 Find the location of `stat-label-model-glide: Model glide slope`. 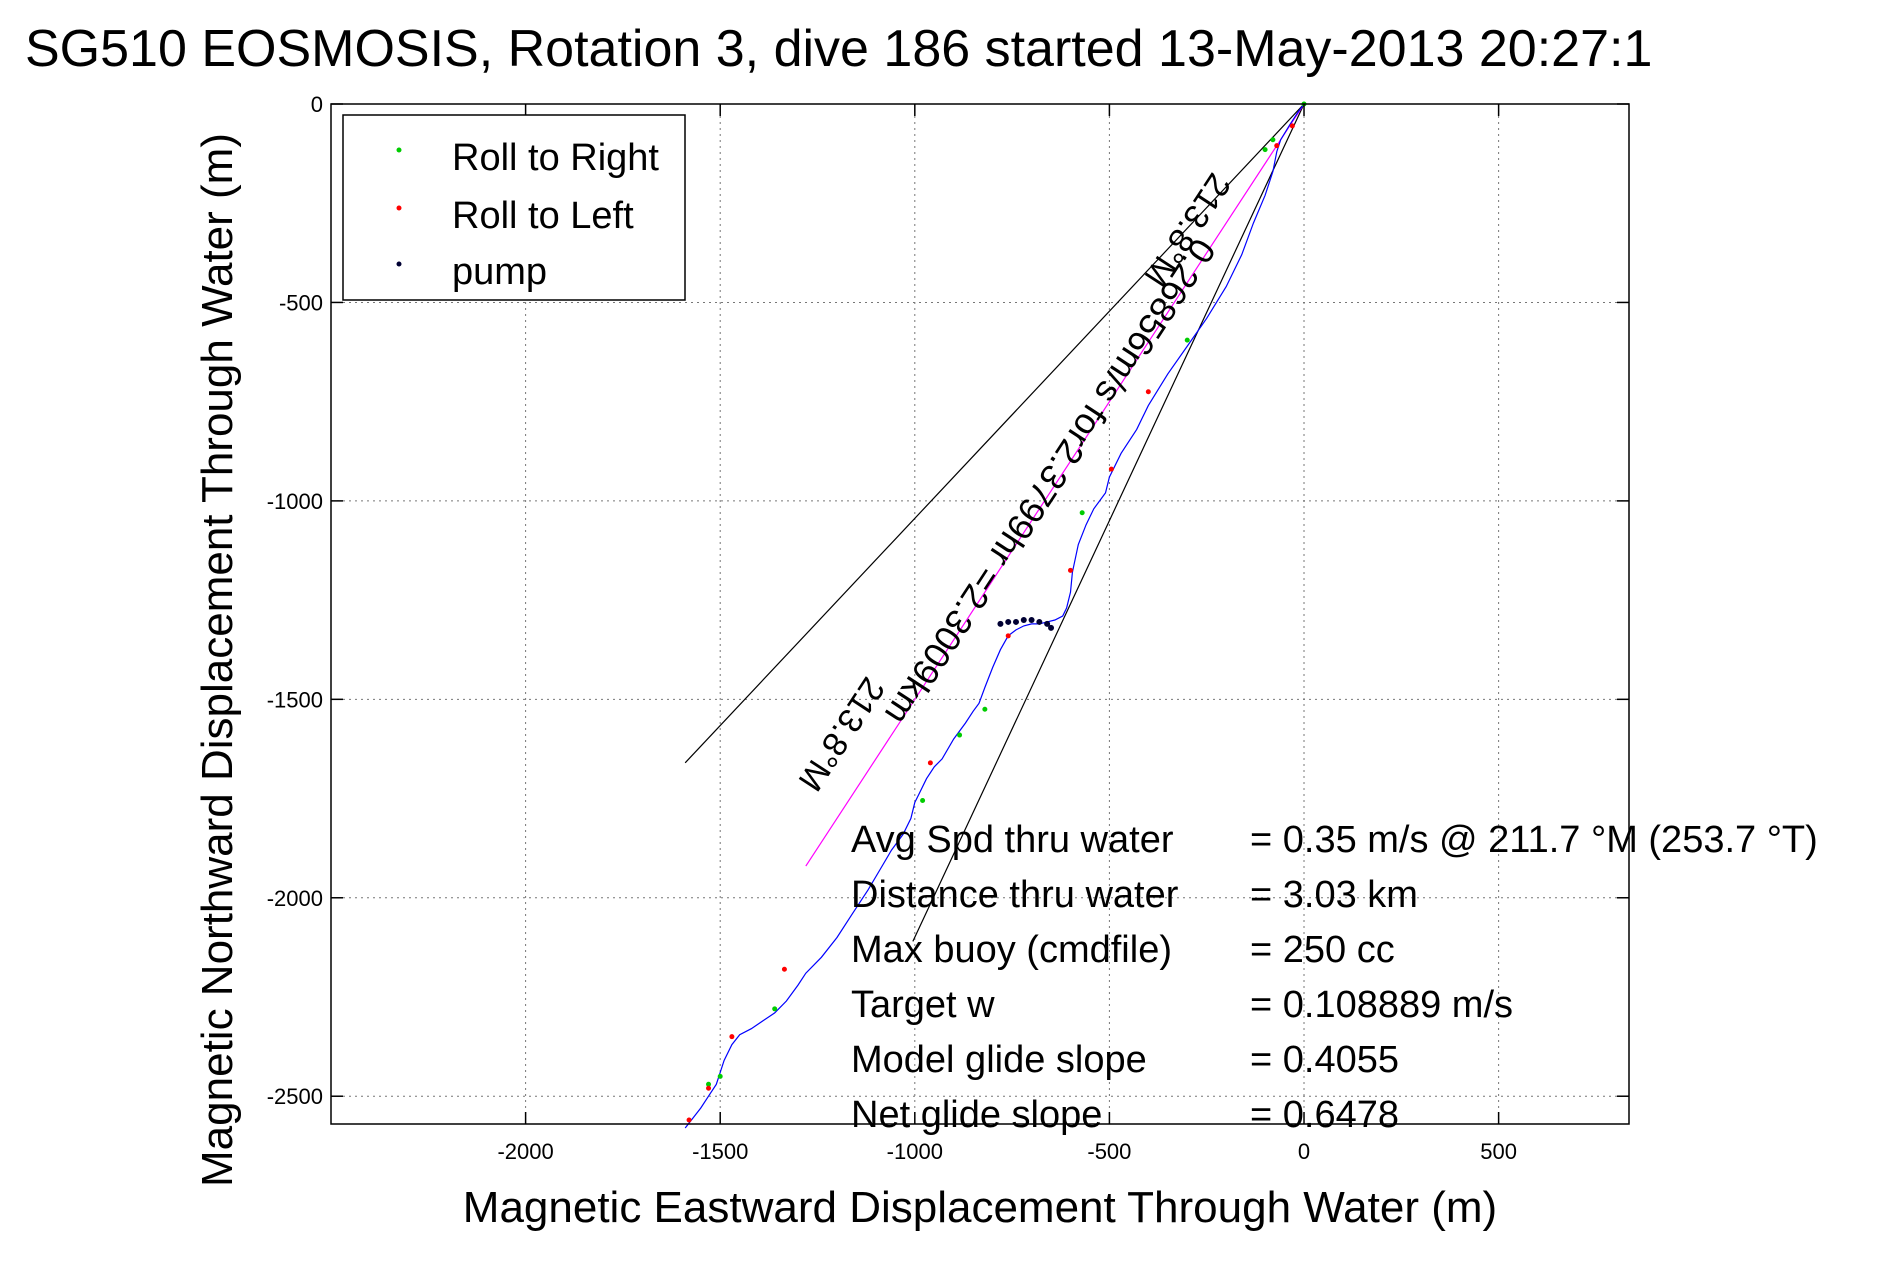

stat-label-model-glide: Model glide slope is located at coordinates (999, 1060).